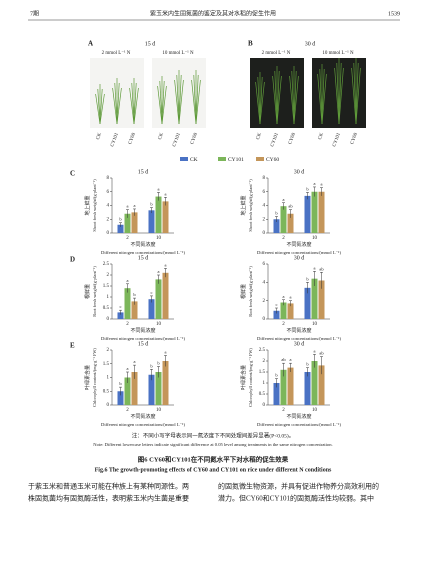  I want to click on y-label-cn: 地上鲜重, so click(243, 205).